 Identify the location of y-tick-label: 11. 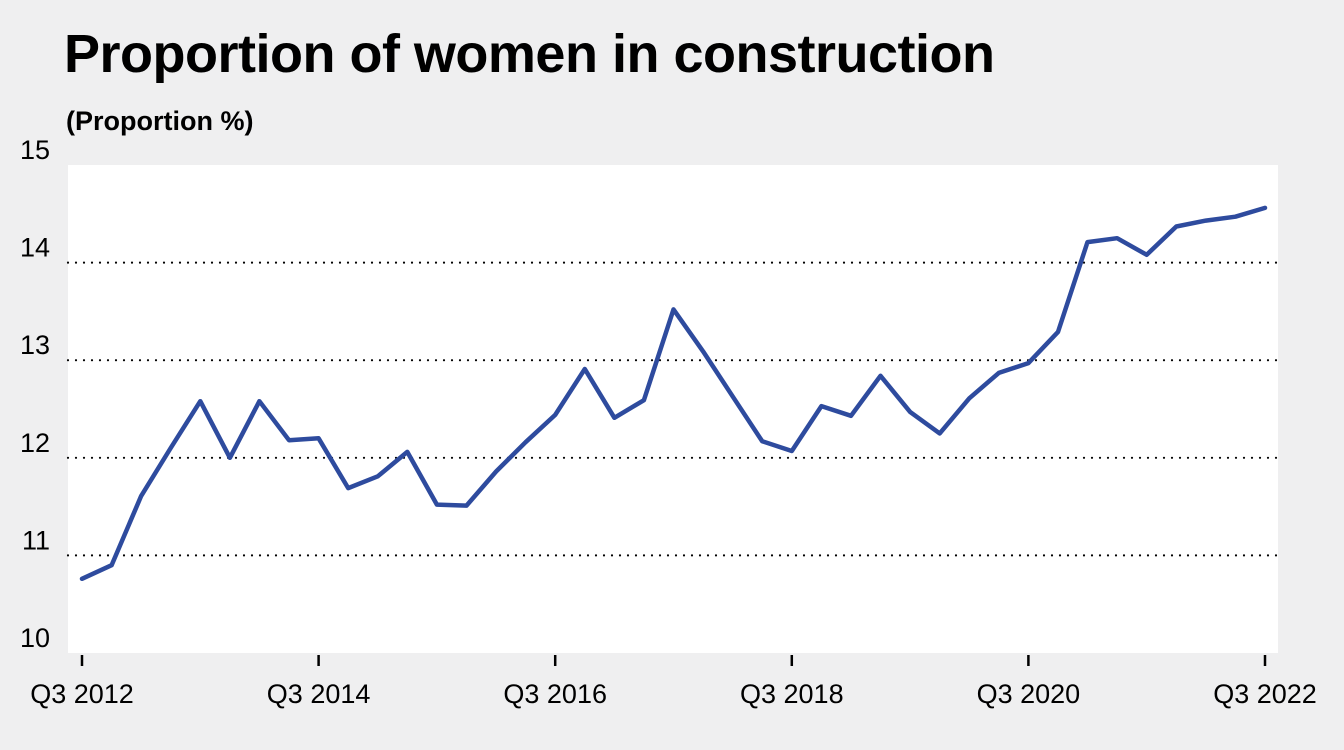
(36, 540).